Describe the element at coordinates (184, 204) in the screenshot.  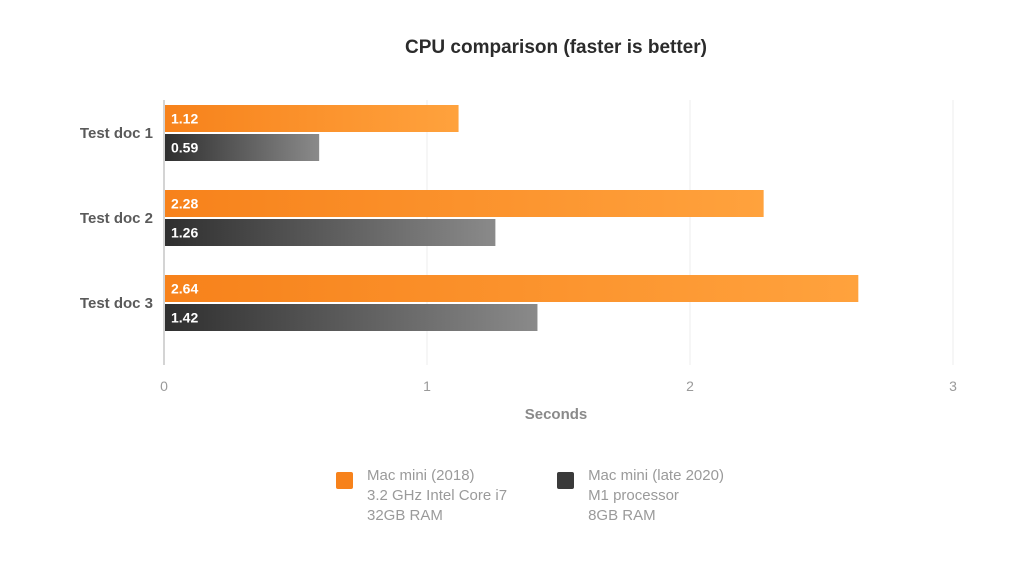
I see `bar-value-label: 2.28` at that location.